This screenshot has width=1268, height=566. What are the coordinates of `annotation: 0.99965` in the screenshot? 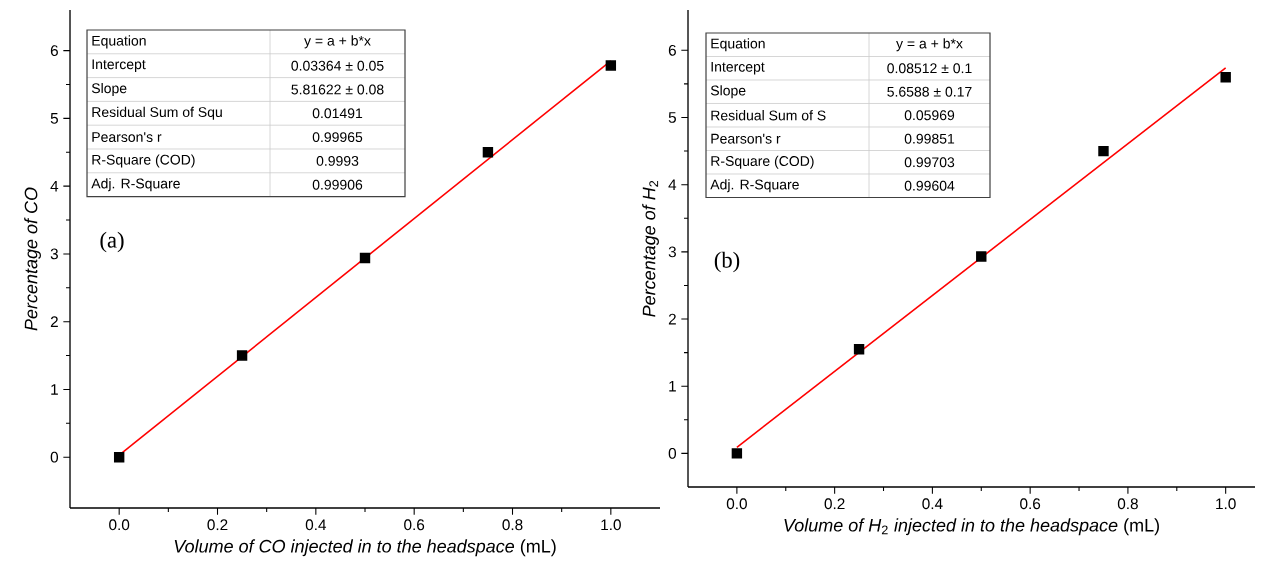 It's located at (337, 137).